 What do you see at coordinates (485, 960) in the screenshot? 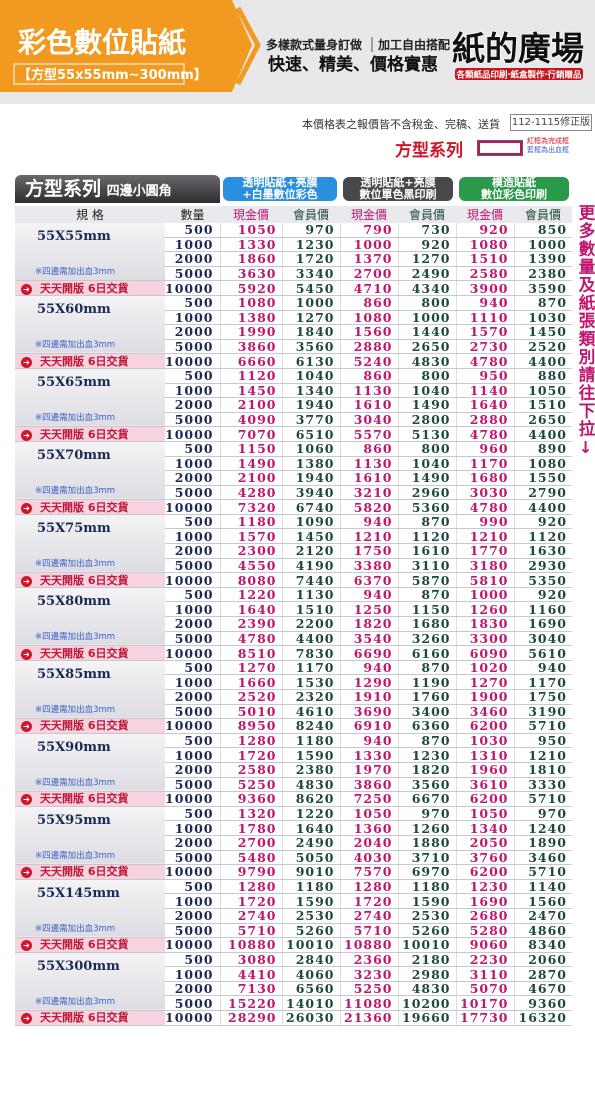
I see `price: 2230` at bounding box center [485, 960].